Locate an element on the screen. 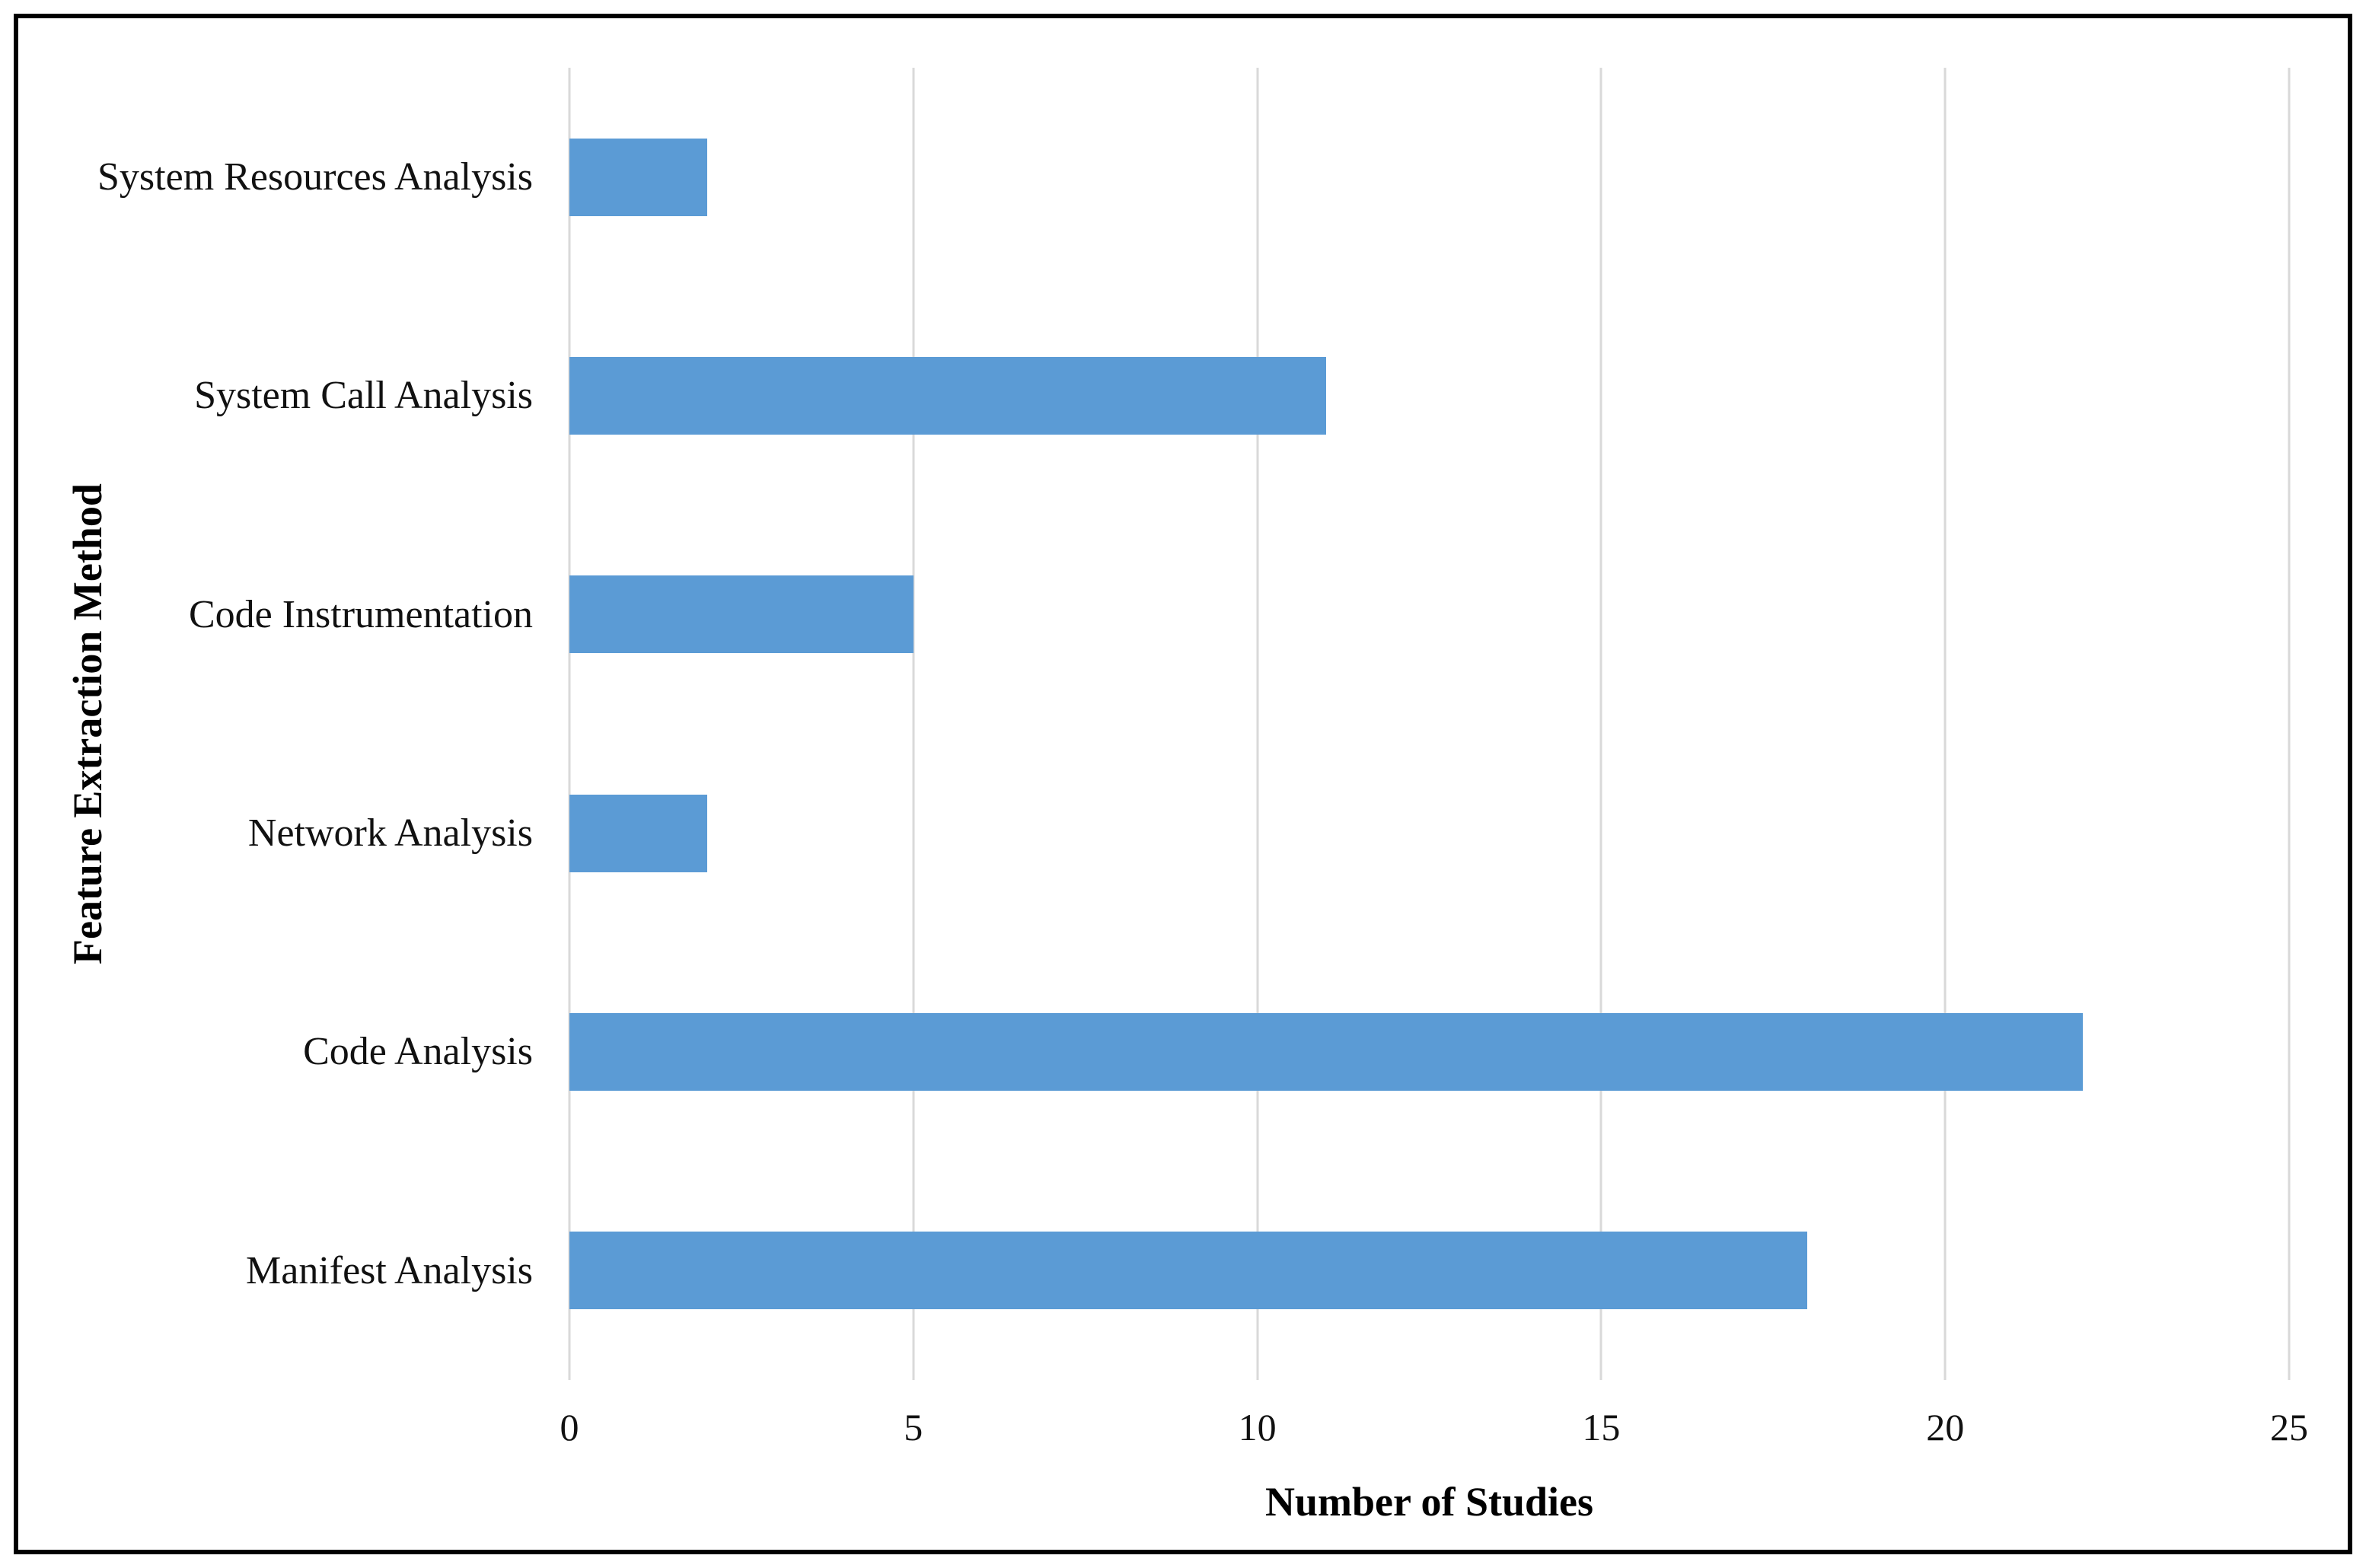 This screenshot has height=1568, width=2366. x-tick-label-15: 15 is located at coordinates (1601, 1427).